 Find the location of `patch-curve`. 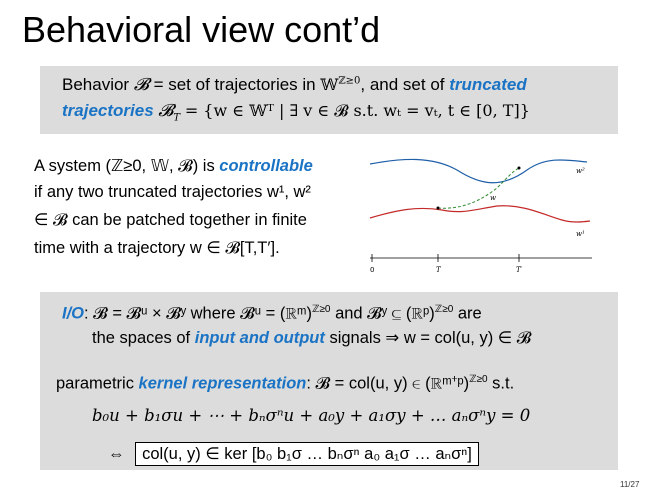

patch-curve is located at coordinates (478, 188).